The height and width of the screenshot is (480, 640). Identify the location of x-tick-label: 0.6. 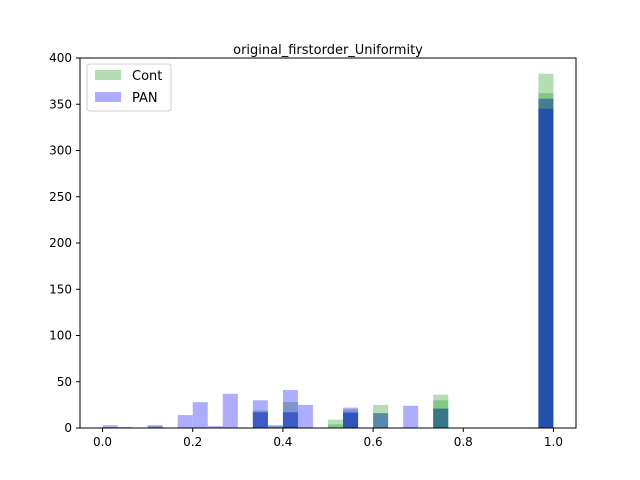
(373, 442).